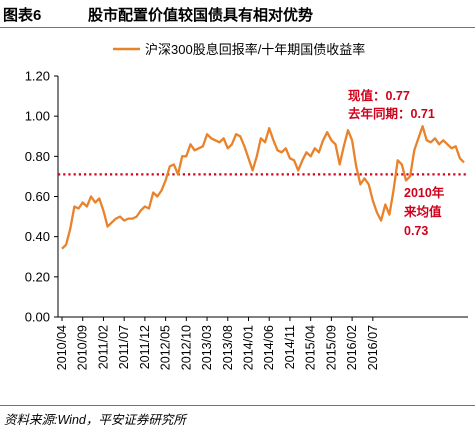 This screenshot has width=475, height=429. I want to click on y-tick-group: 0.00 0.20 0.40 0.60 0.80 1.00 1.20, so click(41, 197).